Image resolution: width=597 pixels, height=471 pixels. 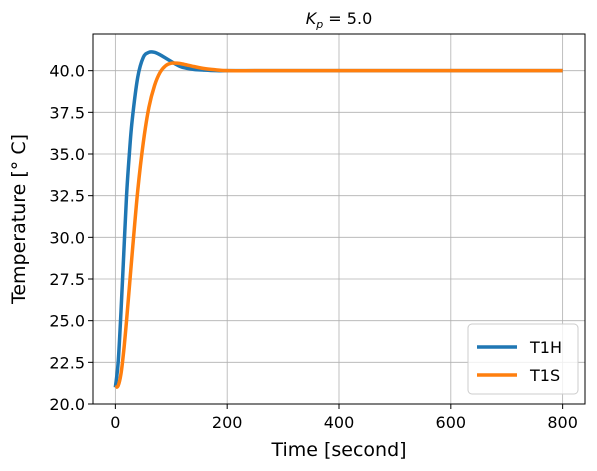 What do you see at coordinates (339, 422) in the screenshot?
I see `x-tick-label: 400` at bounding box center [339, 422].